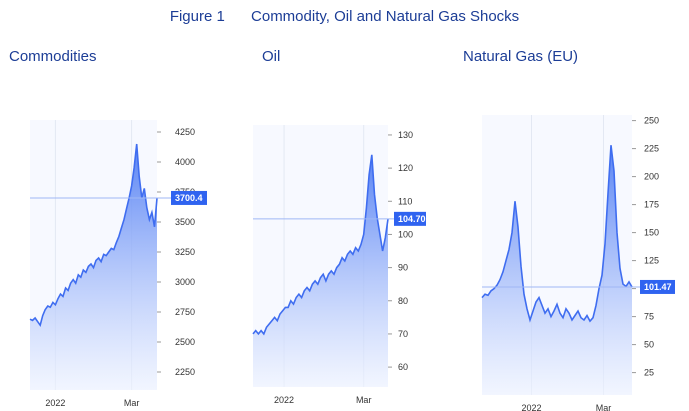  What do you see at coordinates (651, 121) in the screenshot?
I see `natural-gas-y-tick-9: 250` at bounding box center [651, 121].